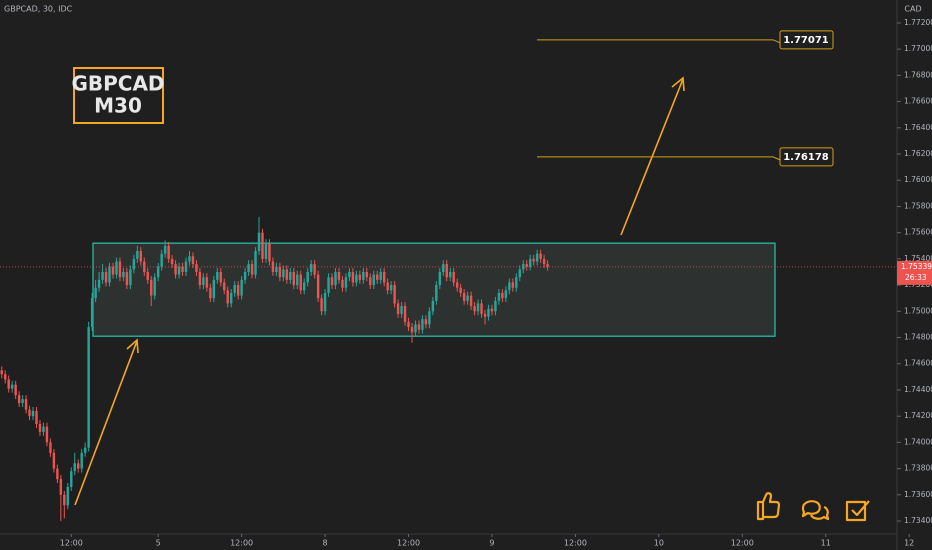 The image size is (932, 550). What do you see at coordinates (909, 543) in the screenshot?
I see `x-tick-label: 12` at bounding box center [909, 543].